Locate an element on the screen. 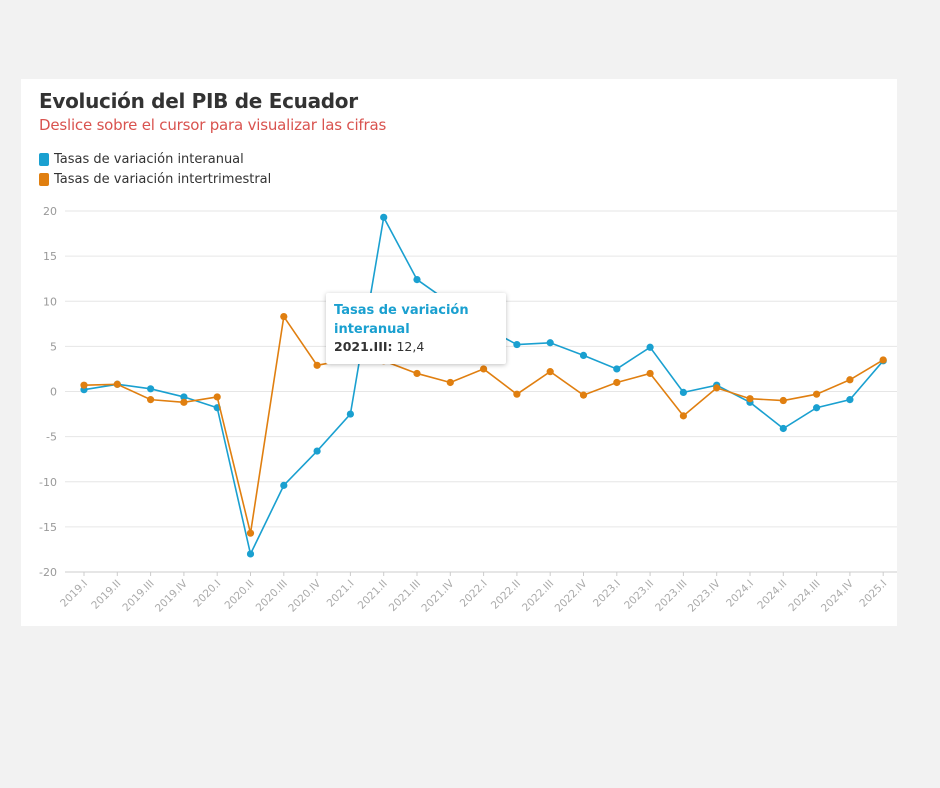  x-tick-label: 2020.III is located at coordinates (272, 596).